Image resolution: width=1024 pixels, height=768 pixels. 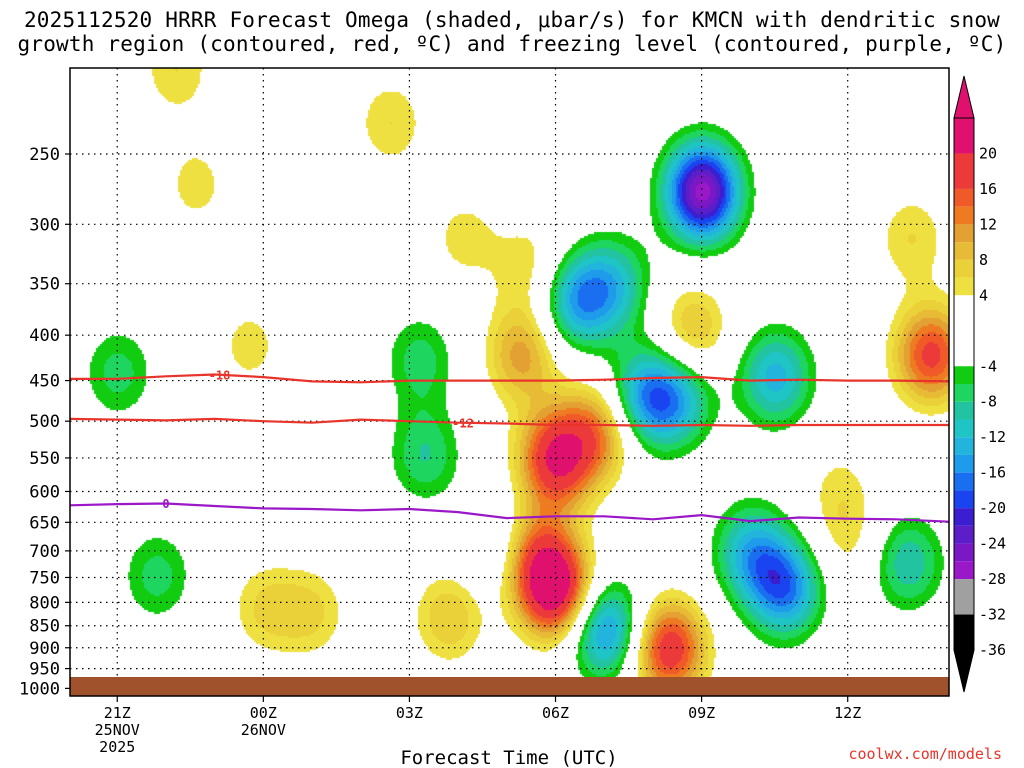 What do you see at coordinates (992, 544) in the screenshot?
I see `colorbar-tick-label: -24` at bounding box center [992, 544].